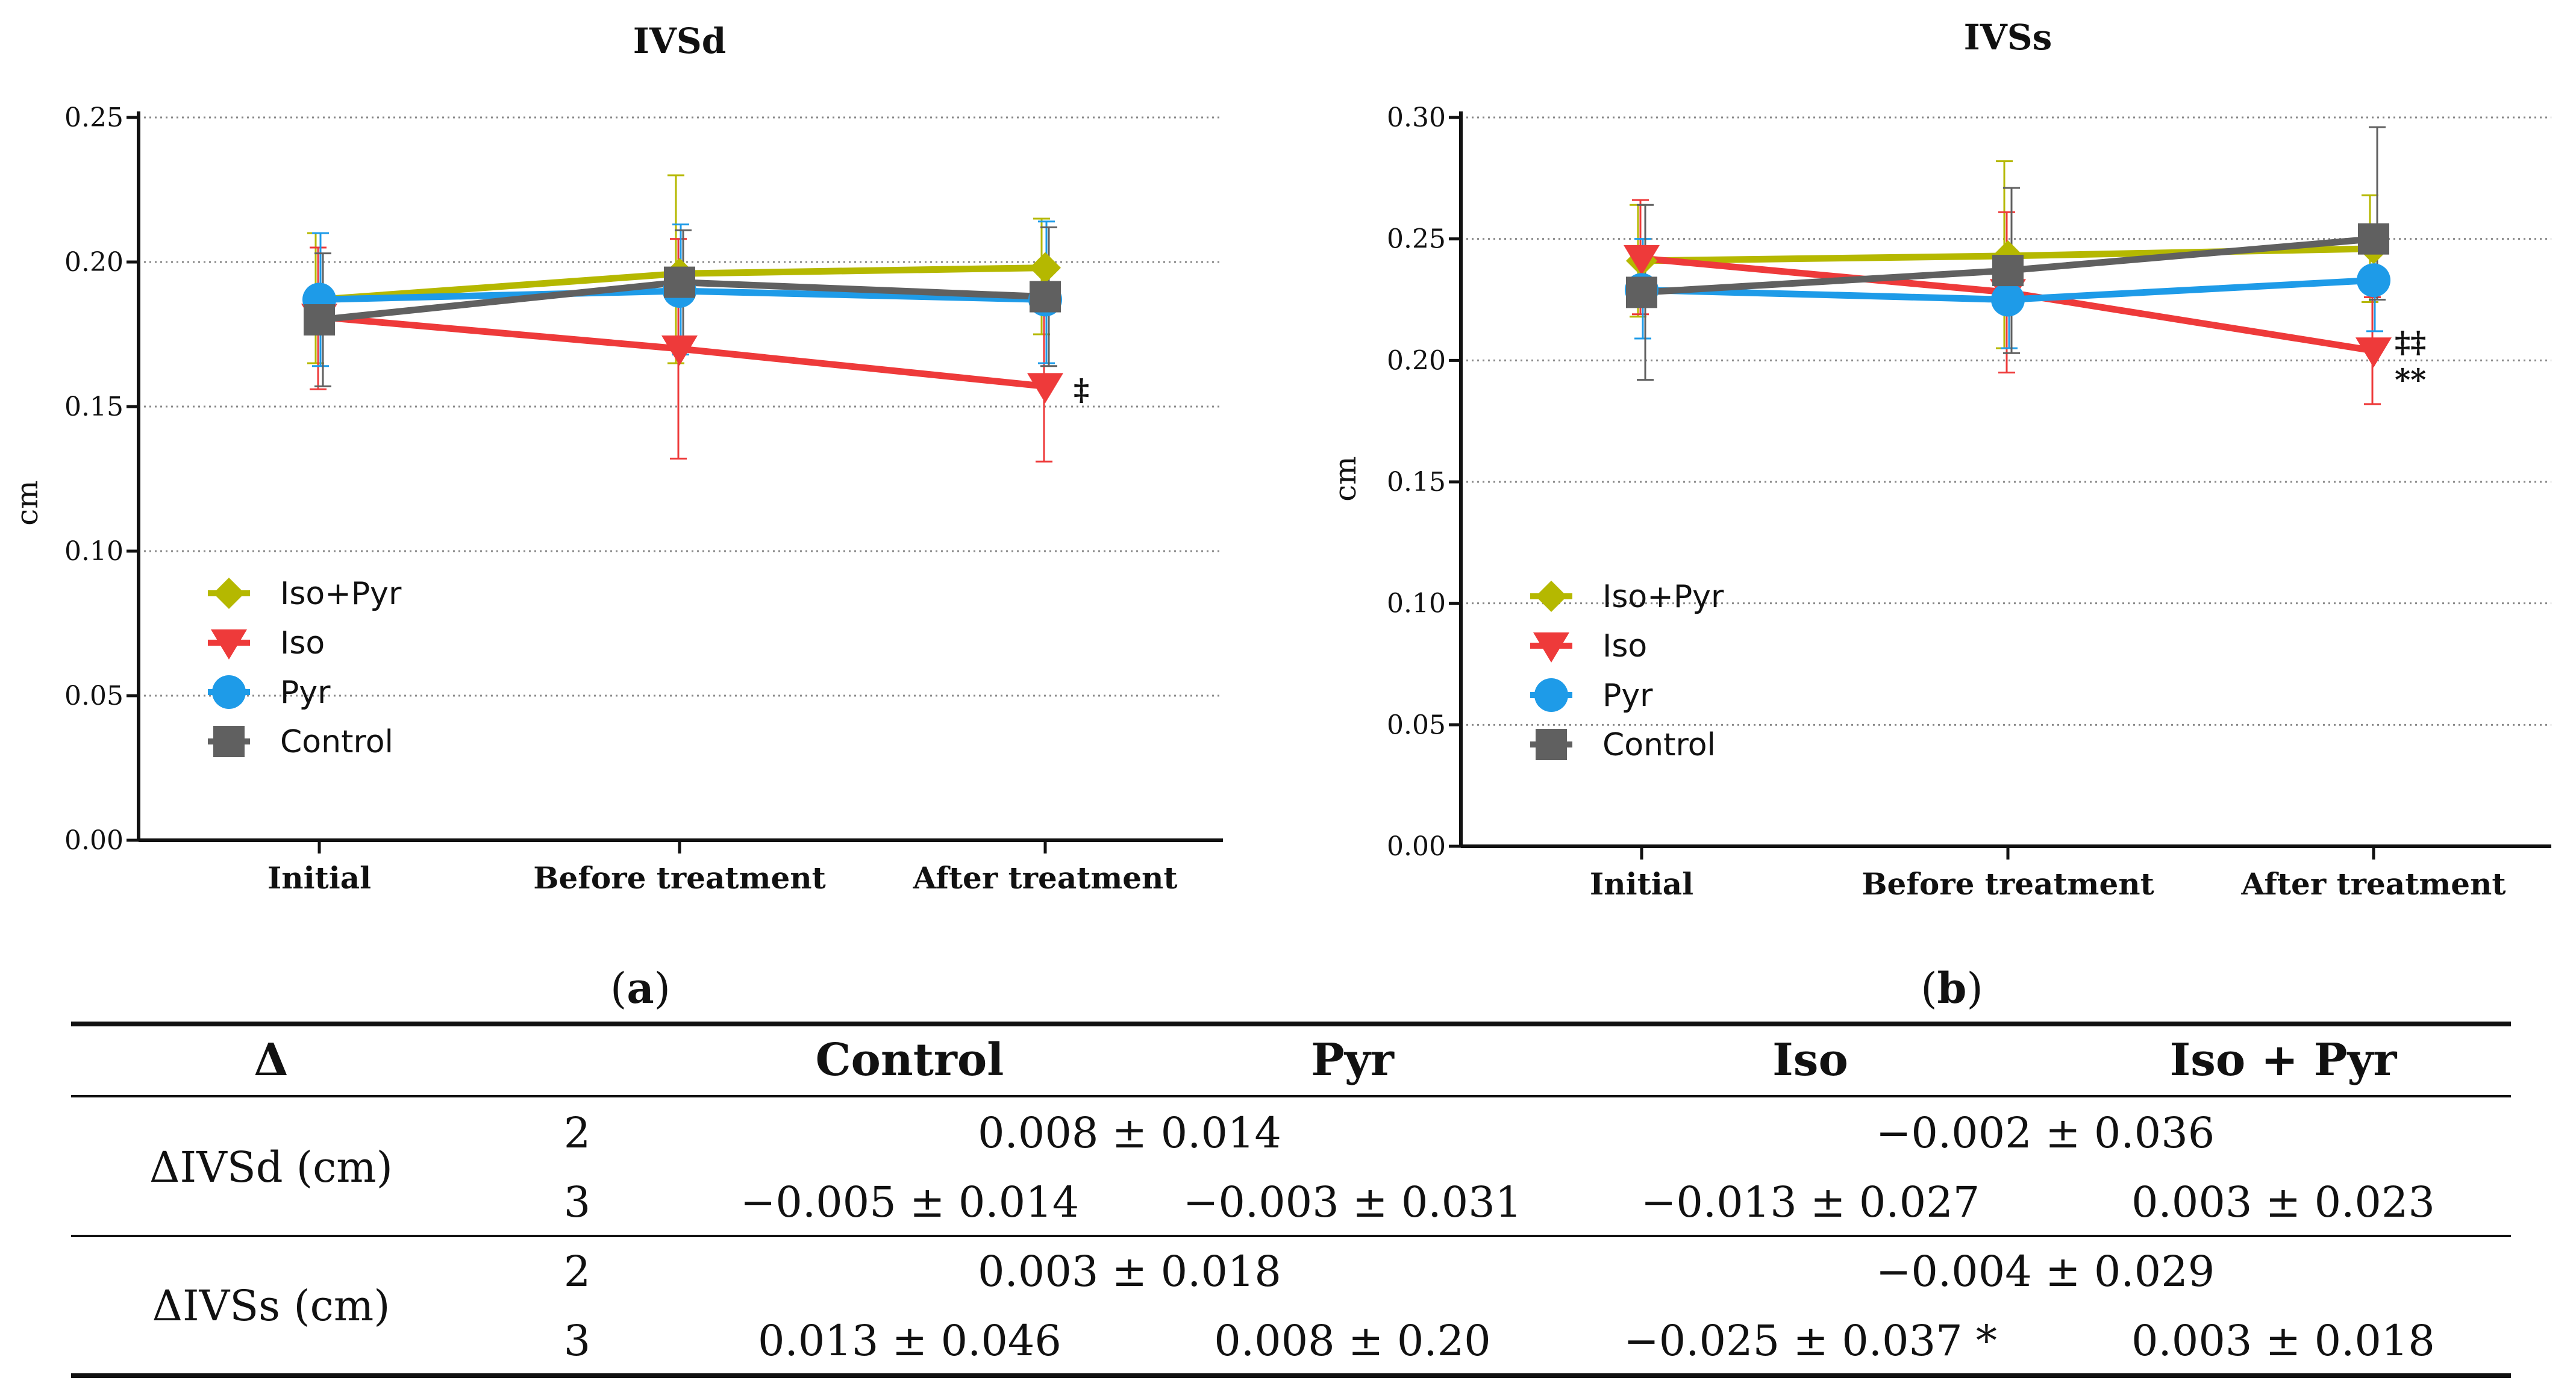 The image size is (2576, 1398). I want to click on table-header-pyr: Pyr, so click(1353, 1060).